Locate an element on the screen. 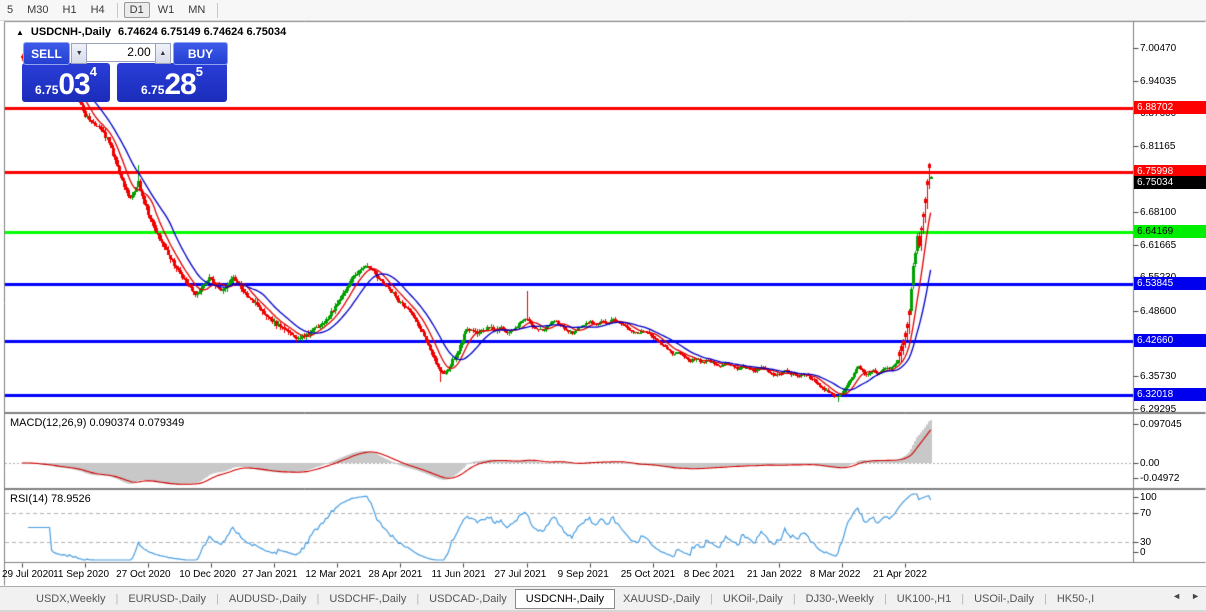  rsi-indicator-label: RSI(14) 78.9526 is located at coordinates (50, 499).